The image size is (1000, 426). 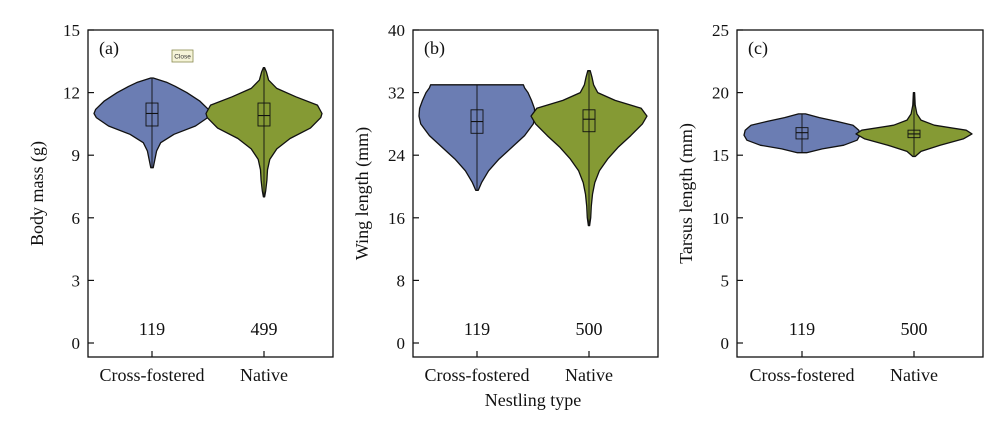 I want to click on y-tick-label: 3, so click(x=76, y=280).